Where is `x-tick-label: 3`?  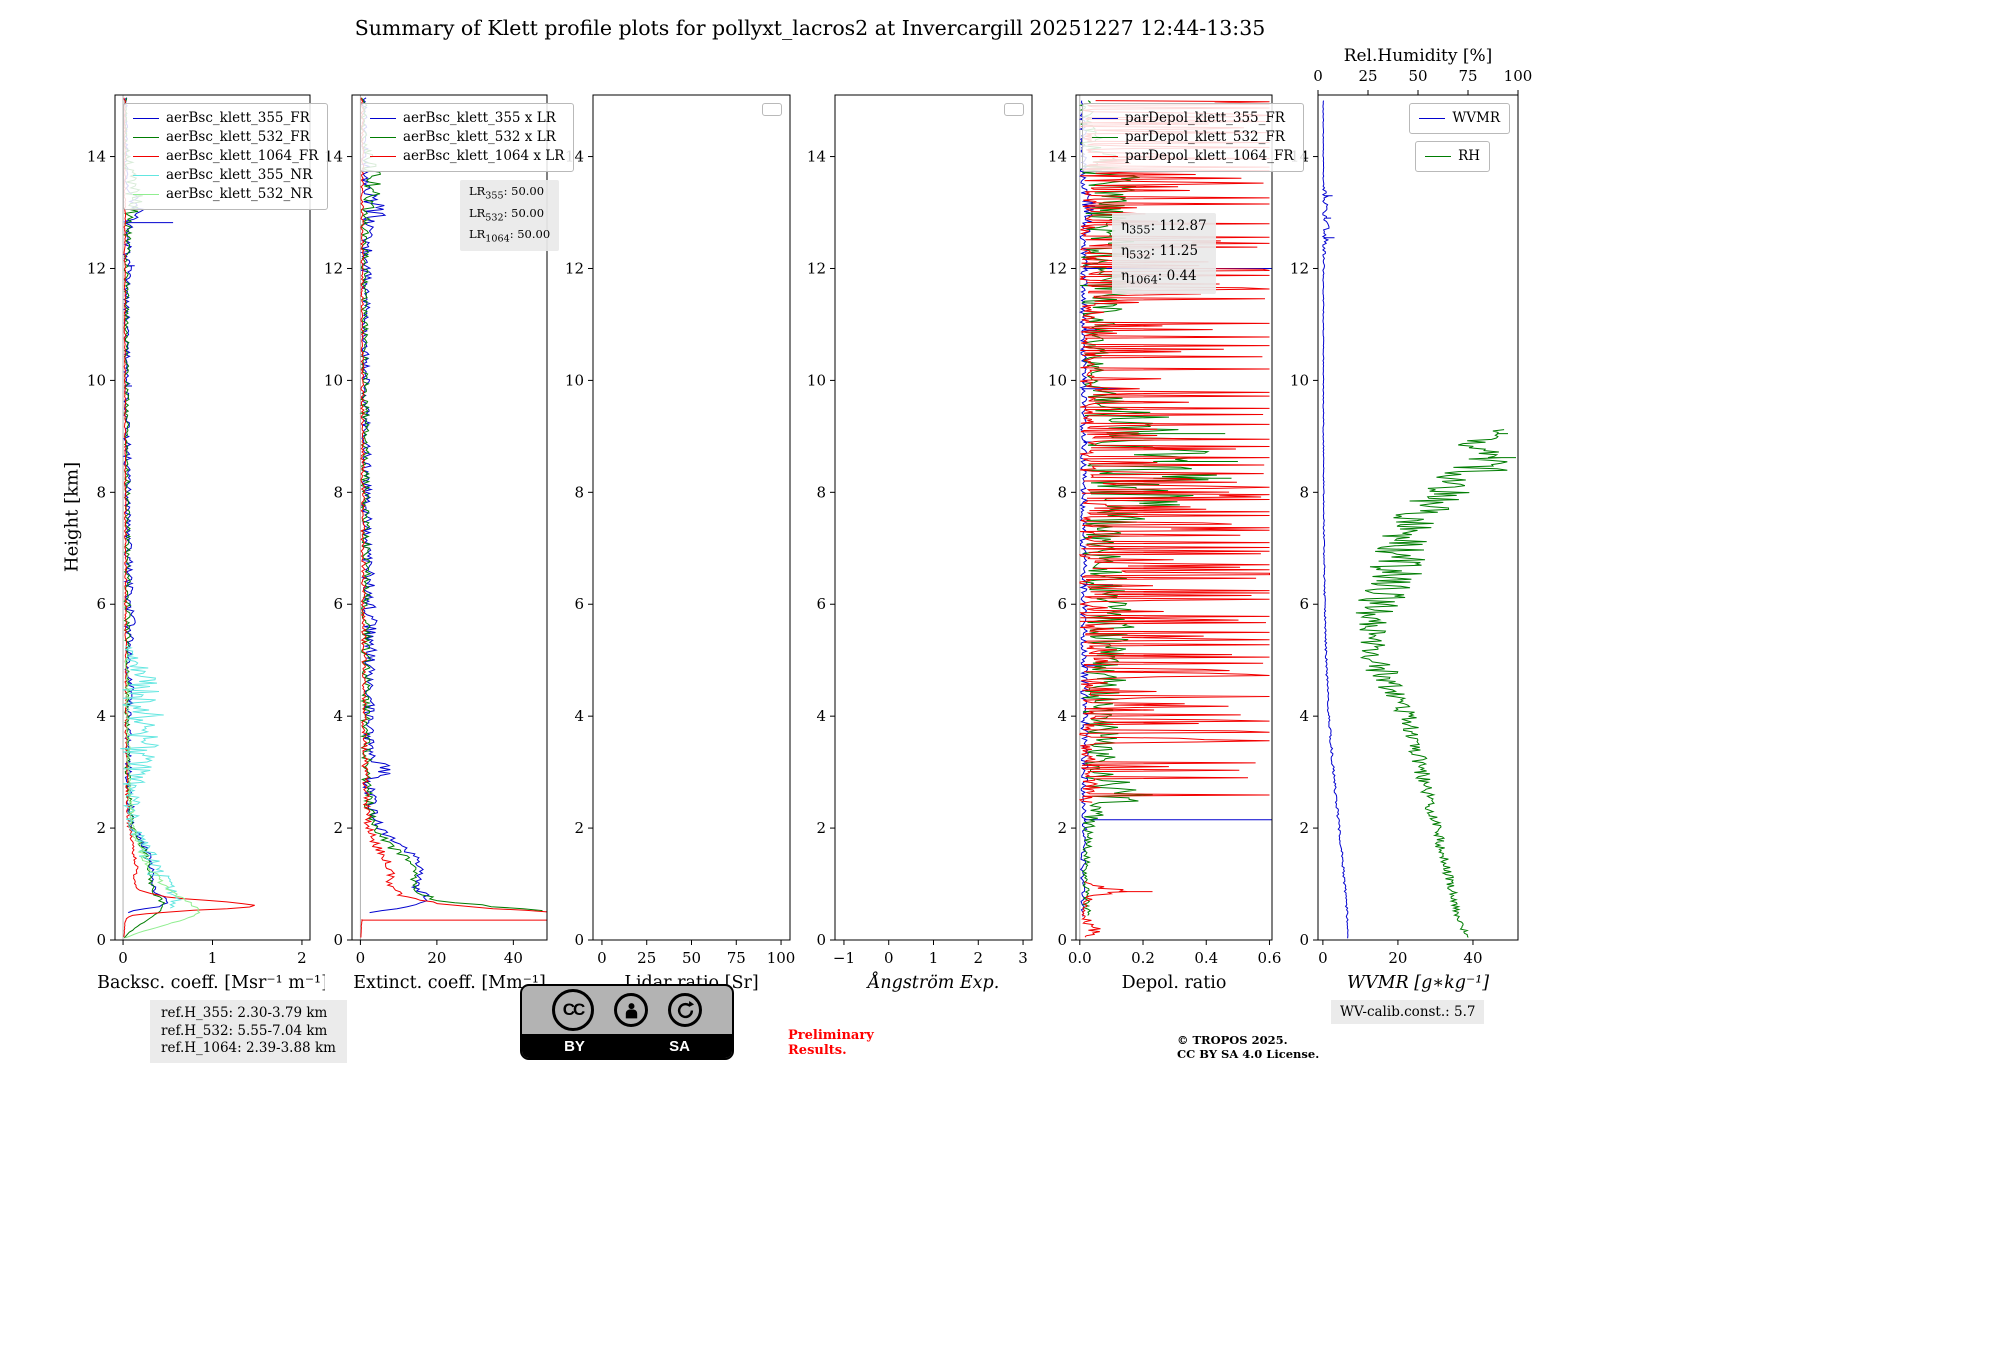 x-tick-label: 3 is located at coordinates (1023, 958).